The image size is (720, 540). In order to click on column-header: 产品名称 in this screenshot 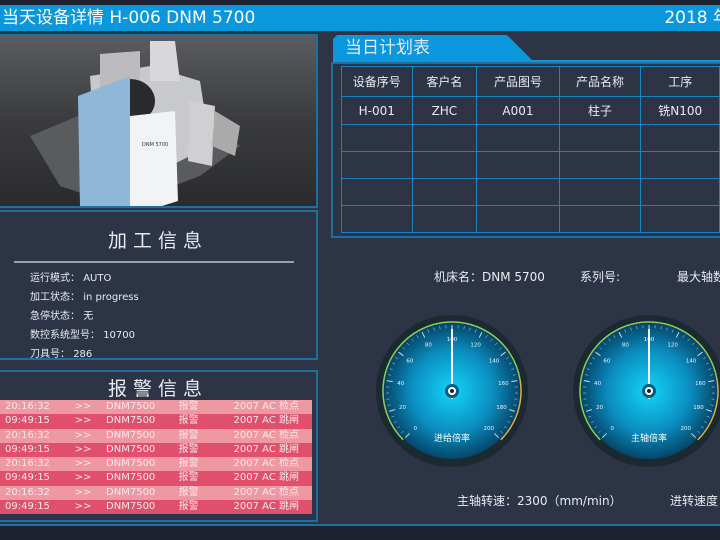, I will do `click(600, 81)`.